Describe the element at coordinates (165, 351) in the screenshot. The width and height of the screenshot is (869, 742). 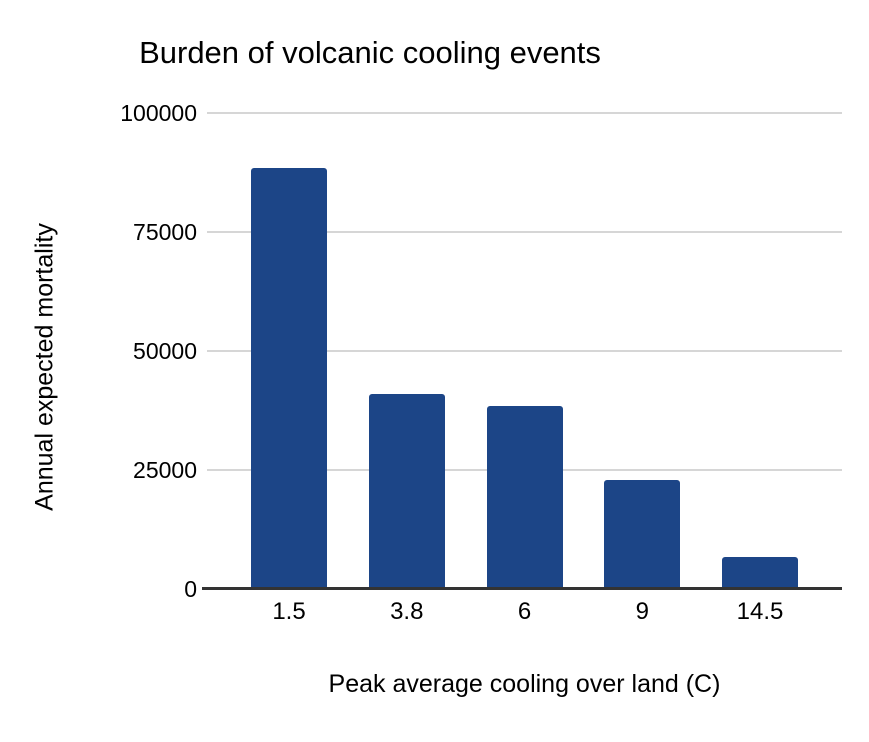
I see `y-tick-label: 50000` at that location.